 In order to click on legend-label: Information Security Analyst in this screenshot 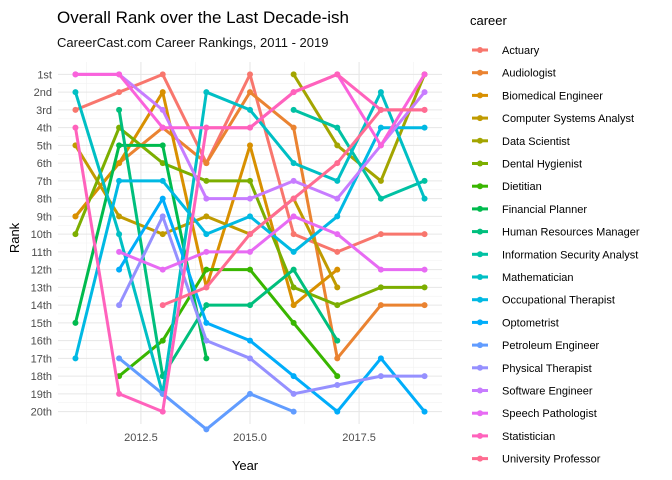, I will do `click(570, 255)`.